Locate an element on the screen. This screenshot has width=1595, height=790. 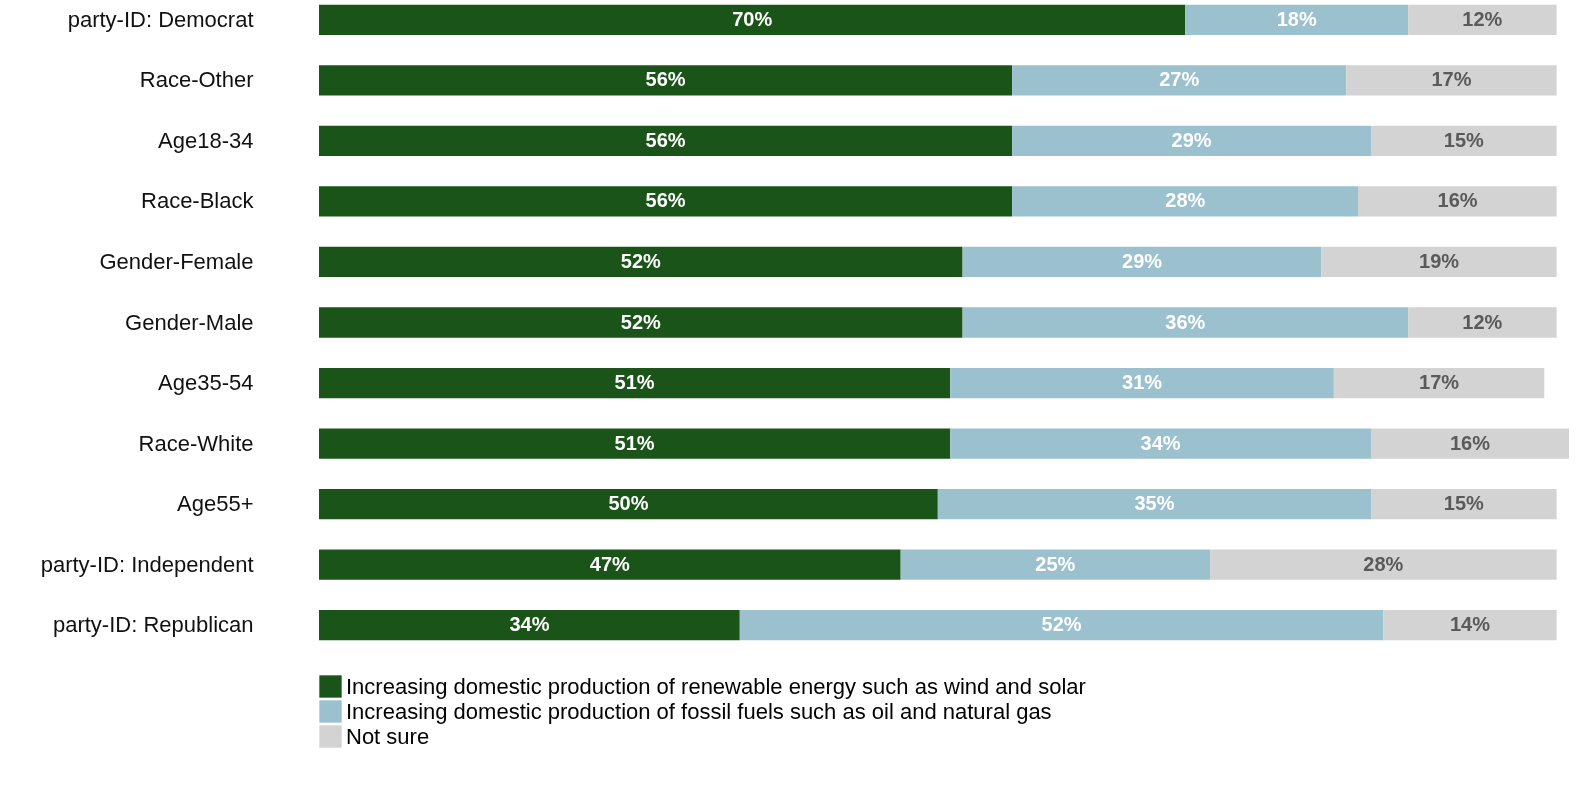
legend-label: Not sure is located at coordinates (388, 736).